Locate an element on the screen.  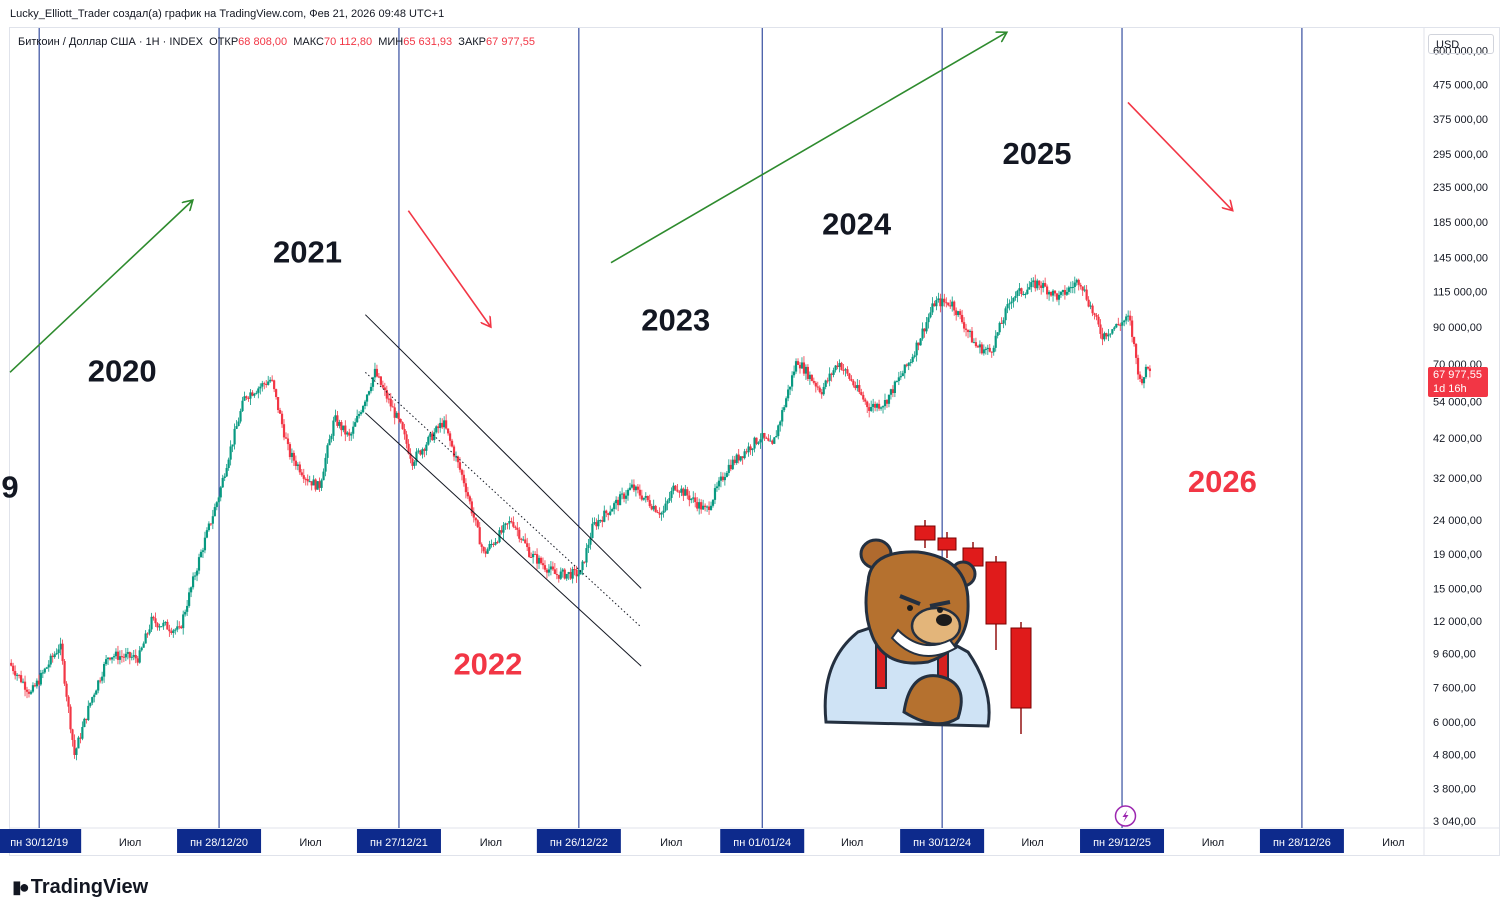
tradingview-mark-icon: ▮● is located at coordinates (21, 887).